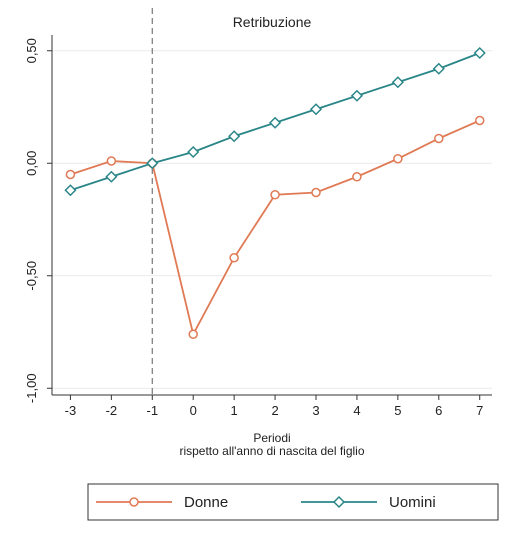 This screenshot has width=517, height=537. I want to click on legend-label: Uomini, so click(412, 502).